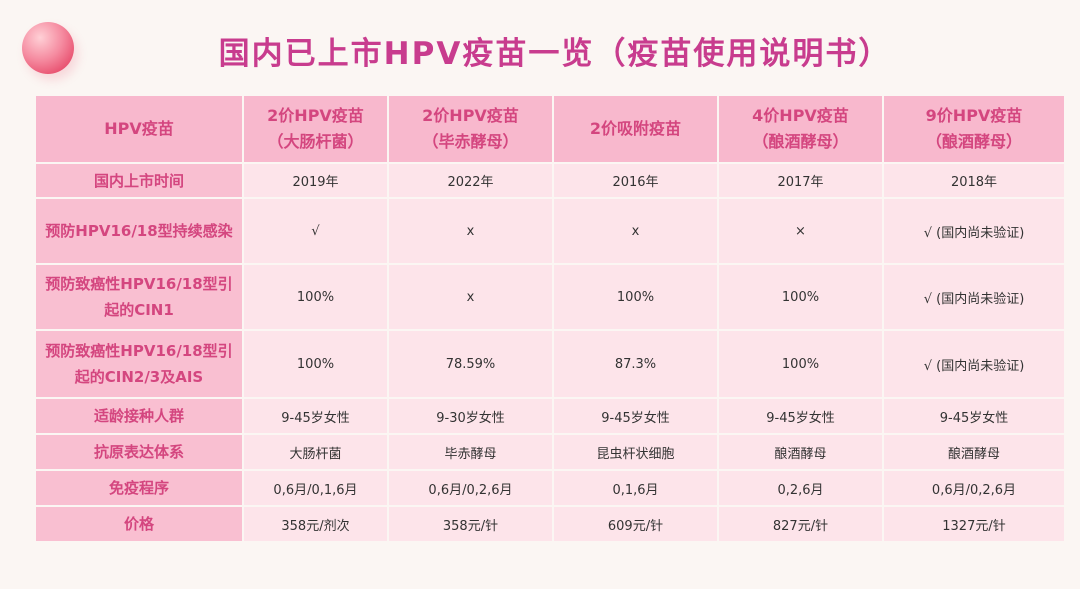  What do you see at coordinates (974, 129) in the screenshot?
I see `column-header: 9价HPV疫苗 （酿酒酵母）` at bounding box center [974, 129].